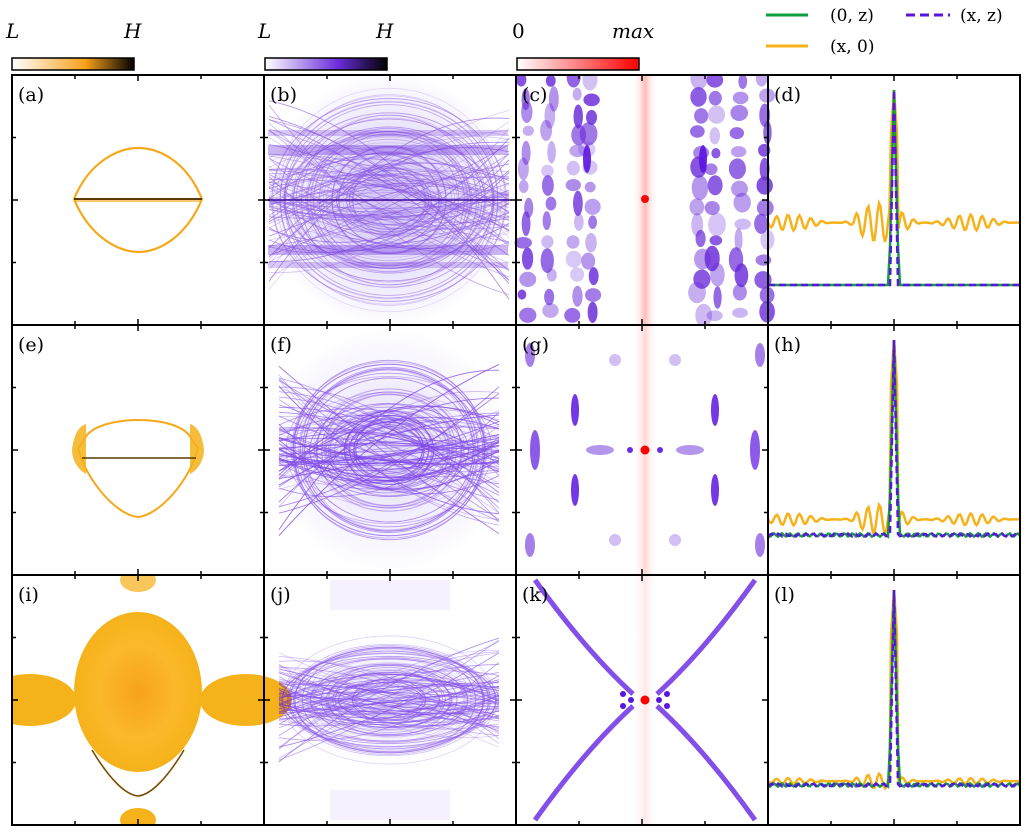 This screenshot has width=1032, height=835. Describe the element at coordinates (633, 31) in the screenshot. I see `colorbar-red-high: max` at that location.